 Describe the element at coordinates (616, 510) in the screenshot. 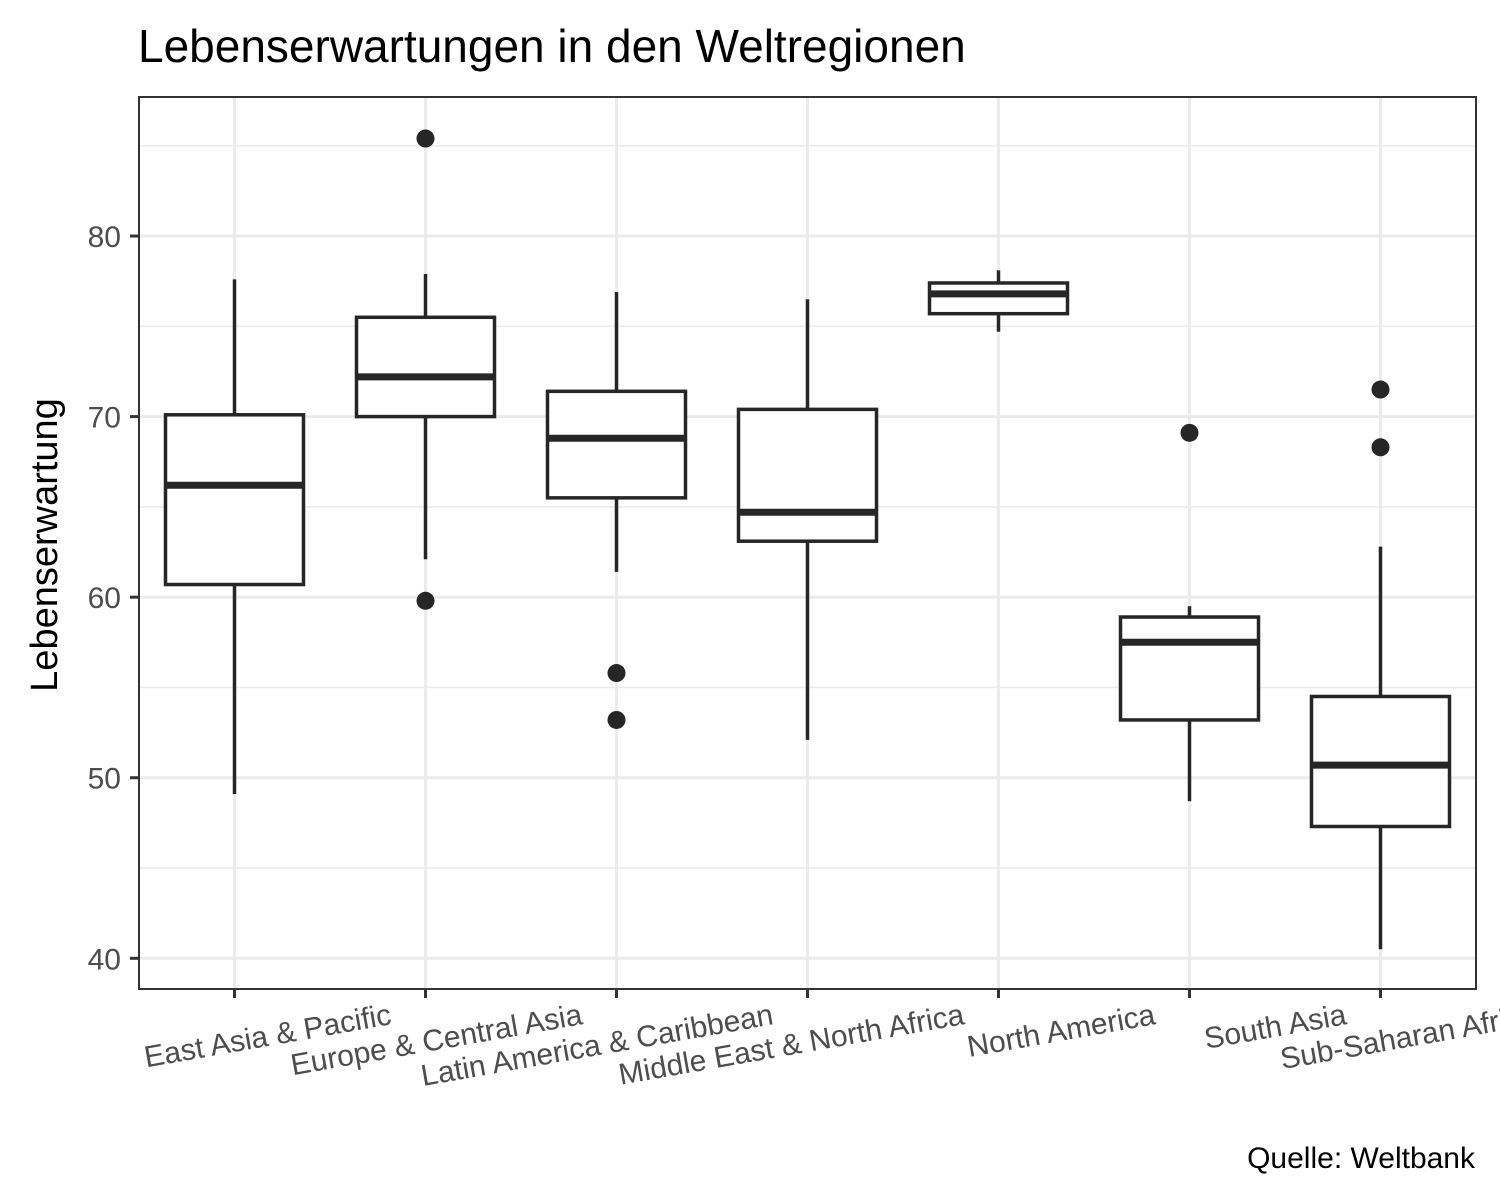

I see `box-latin-america-caribbean` at that location.